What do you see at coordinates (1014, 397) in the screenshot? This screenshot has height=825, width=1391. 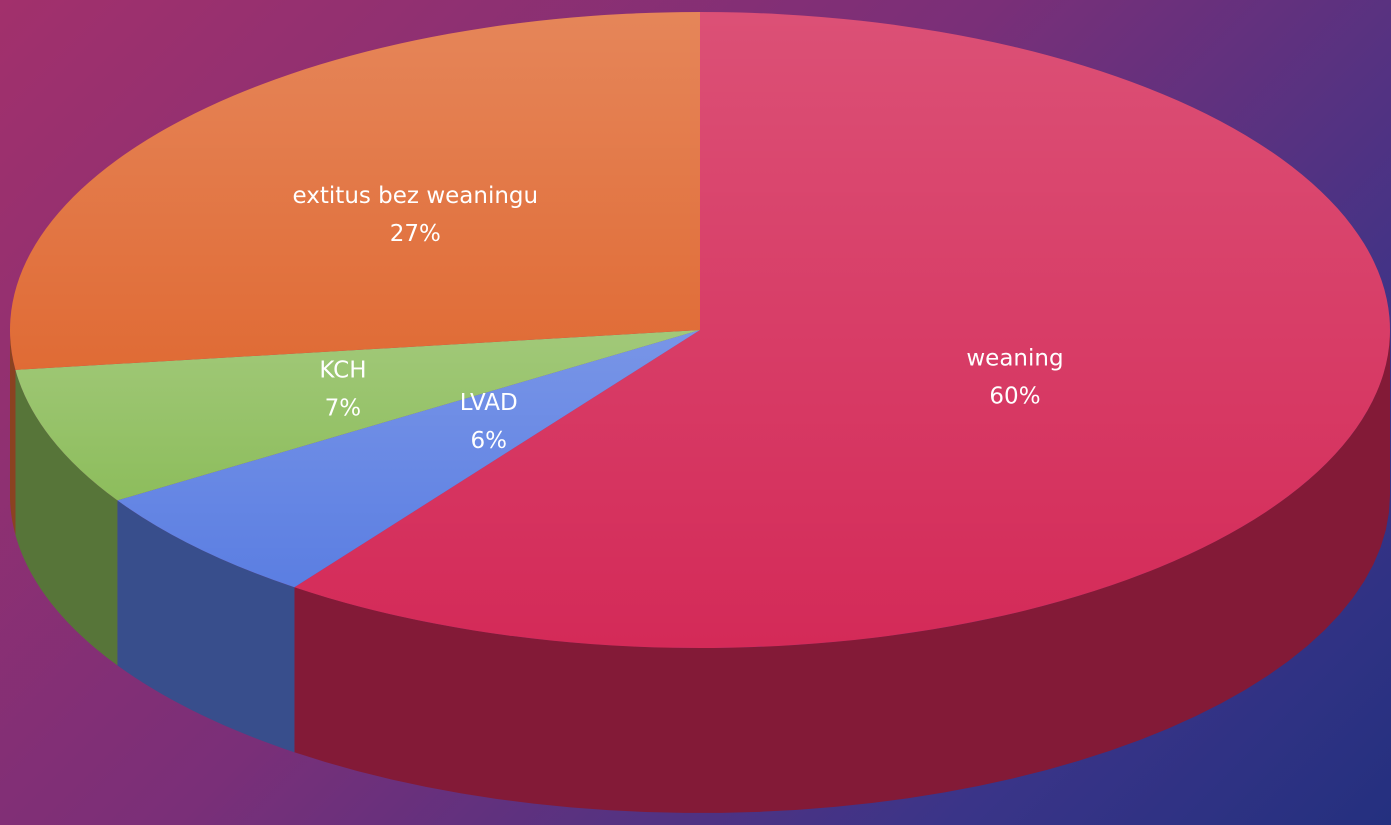 I see `slice-value-label: 60%` at bounding box center [1014, 397].